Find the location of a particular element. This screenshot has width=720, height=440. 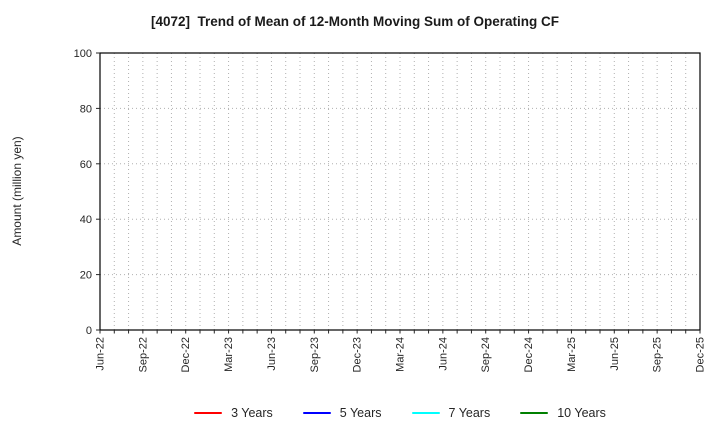

x-tick-label: Mar-25 is located at coordinates (572, 354).